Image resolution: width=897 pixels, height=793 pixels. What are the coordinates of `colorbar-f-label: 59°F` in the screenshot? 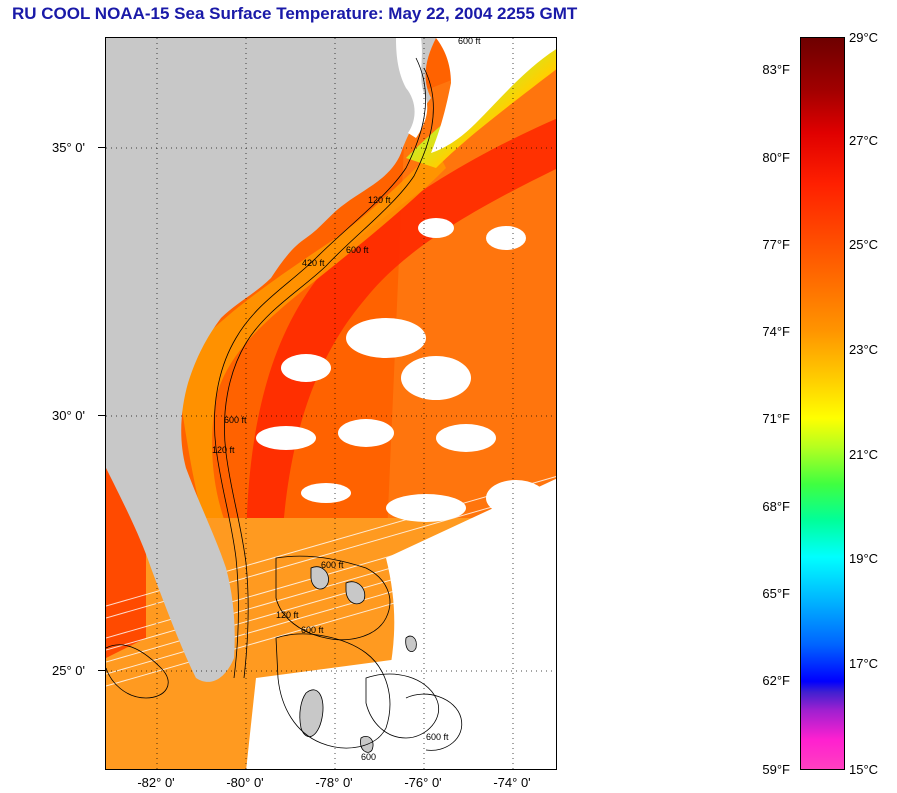 It's located at (776, 769).